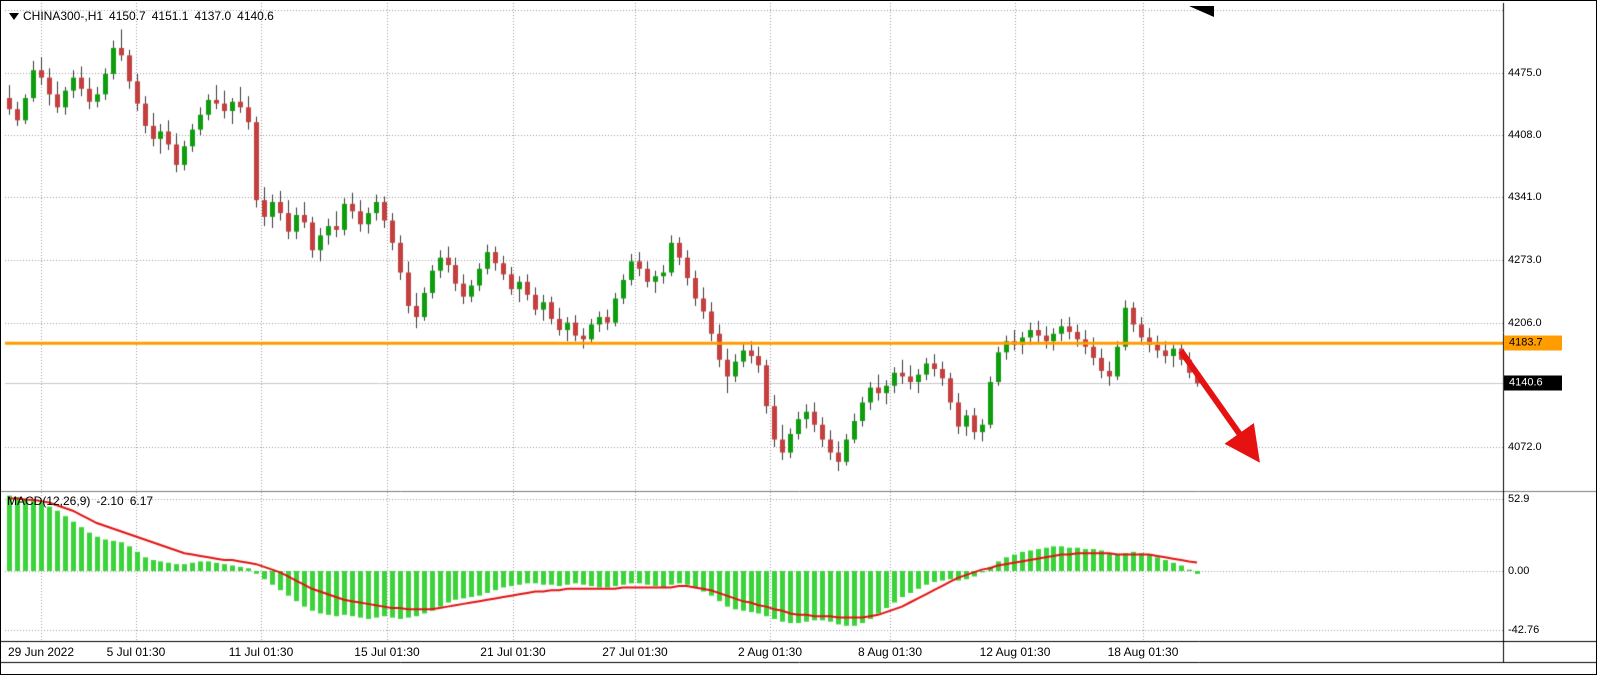  What do you see at coordinates (1525, 446) in the screenshot?
I see `price-axis-label: 4072.0` at bounding box center [1525, 446].